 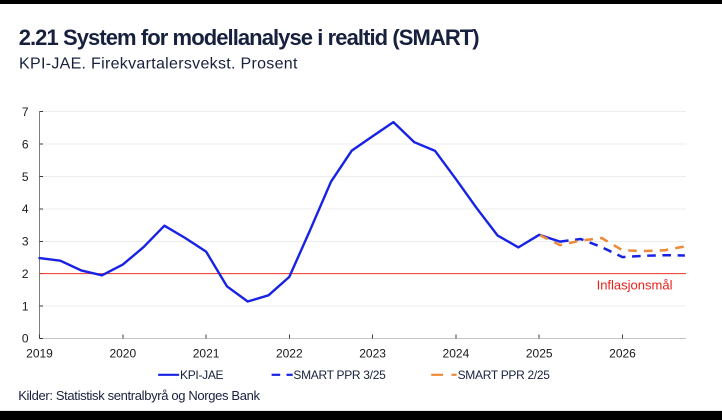 What do you see at coordinates (202, 375) in the screenshot?
I see `svg-text: KPI-JAE` at bounding box center [202, 375].